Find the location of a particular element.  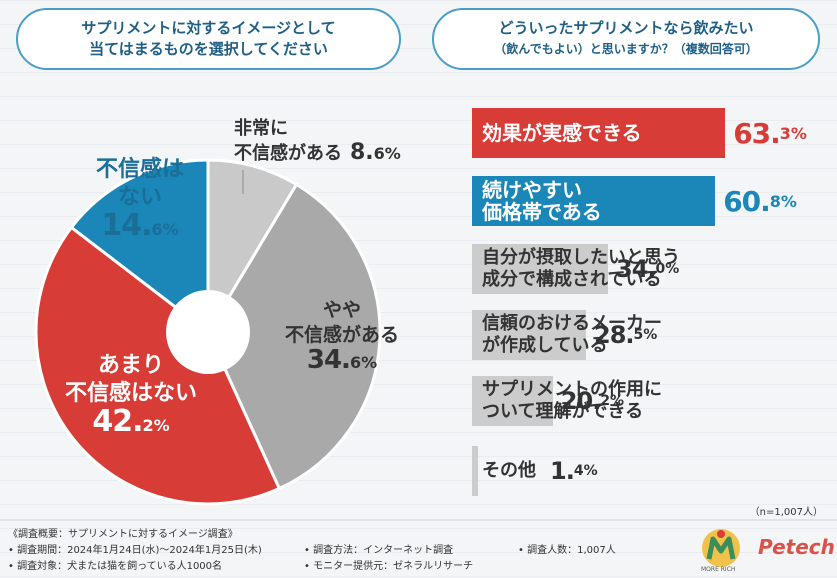

survey-period: • 調査期間：2024年1月24日(水)～2024年1月25日(木) is located at coordinates (135, 550).